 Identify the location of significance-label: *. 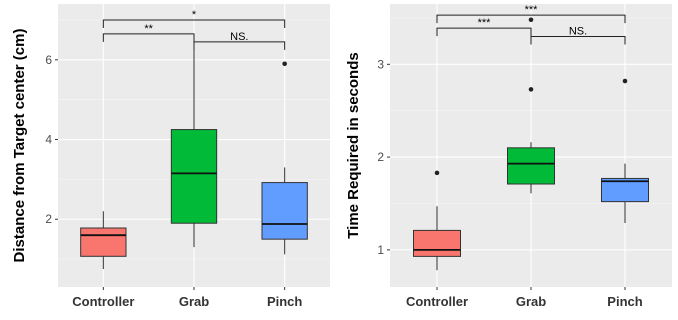
(194, 15).